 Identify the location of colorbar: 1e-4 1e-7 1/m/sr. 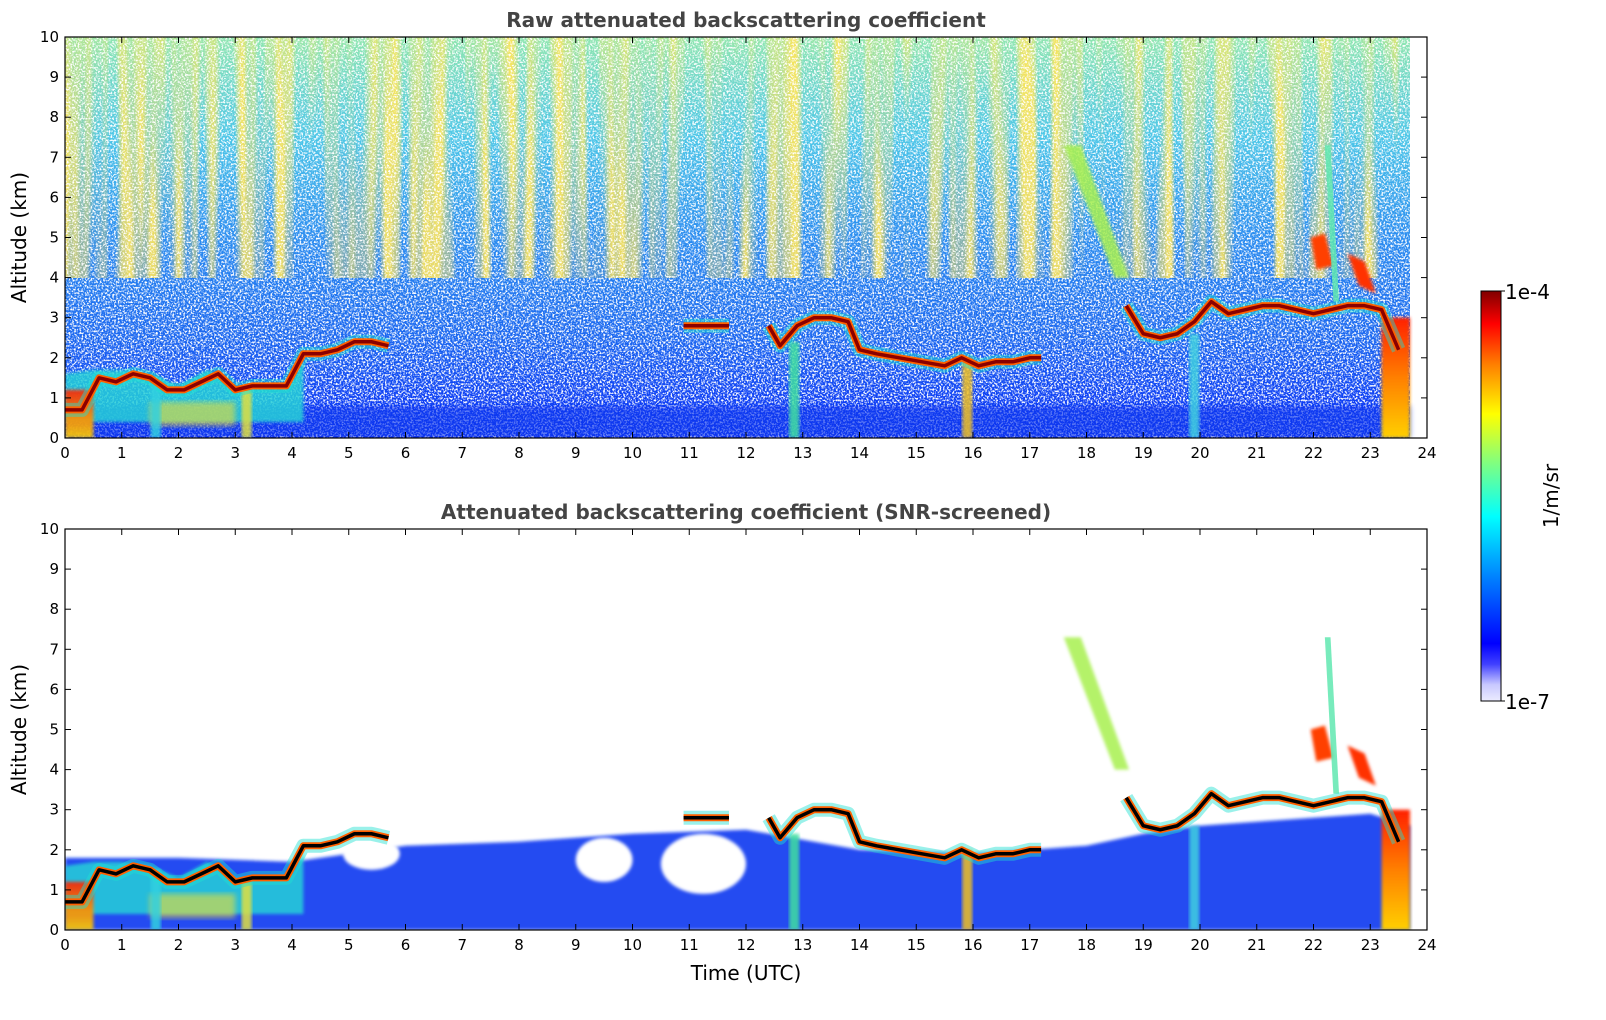
(1521, 497).